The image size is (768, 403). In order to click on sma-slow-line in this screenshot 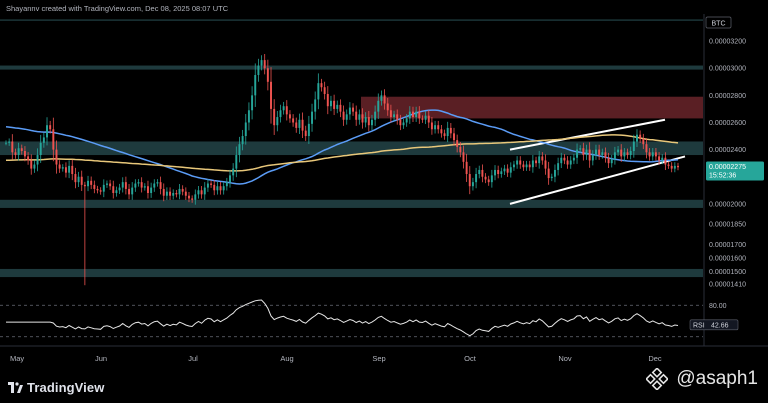, I will do `click(342, 153)`.